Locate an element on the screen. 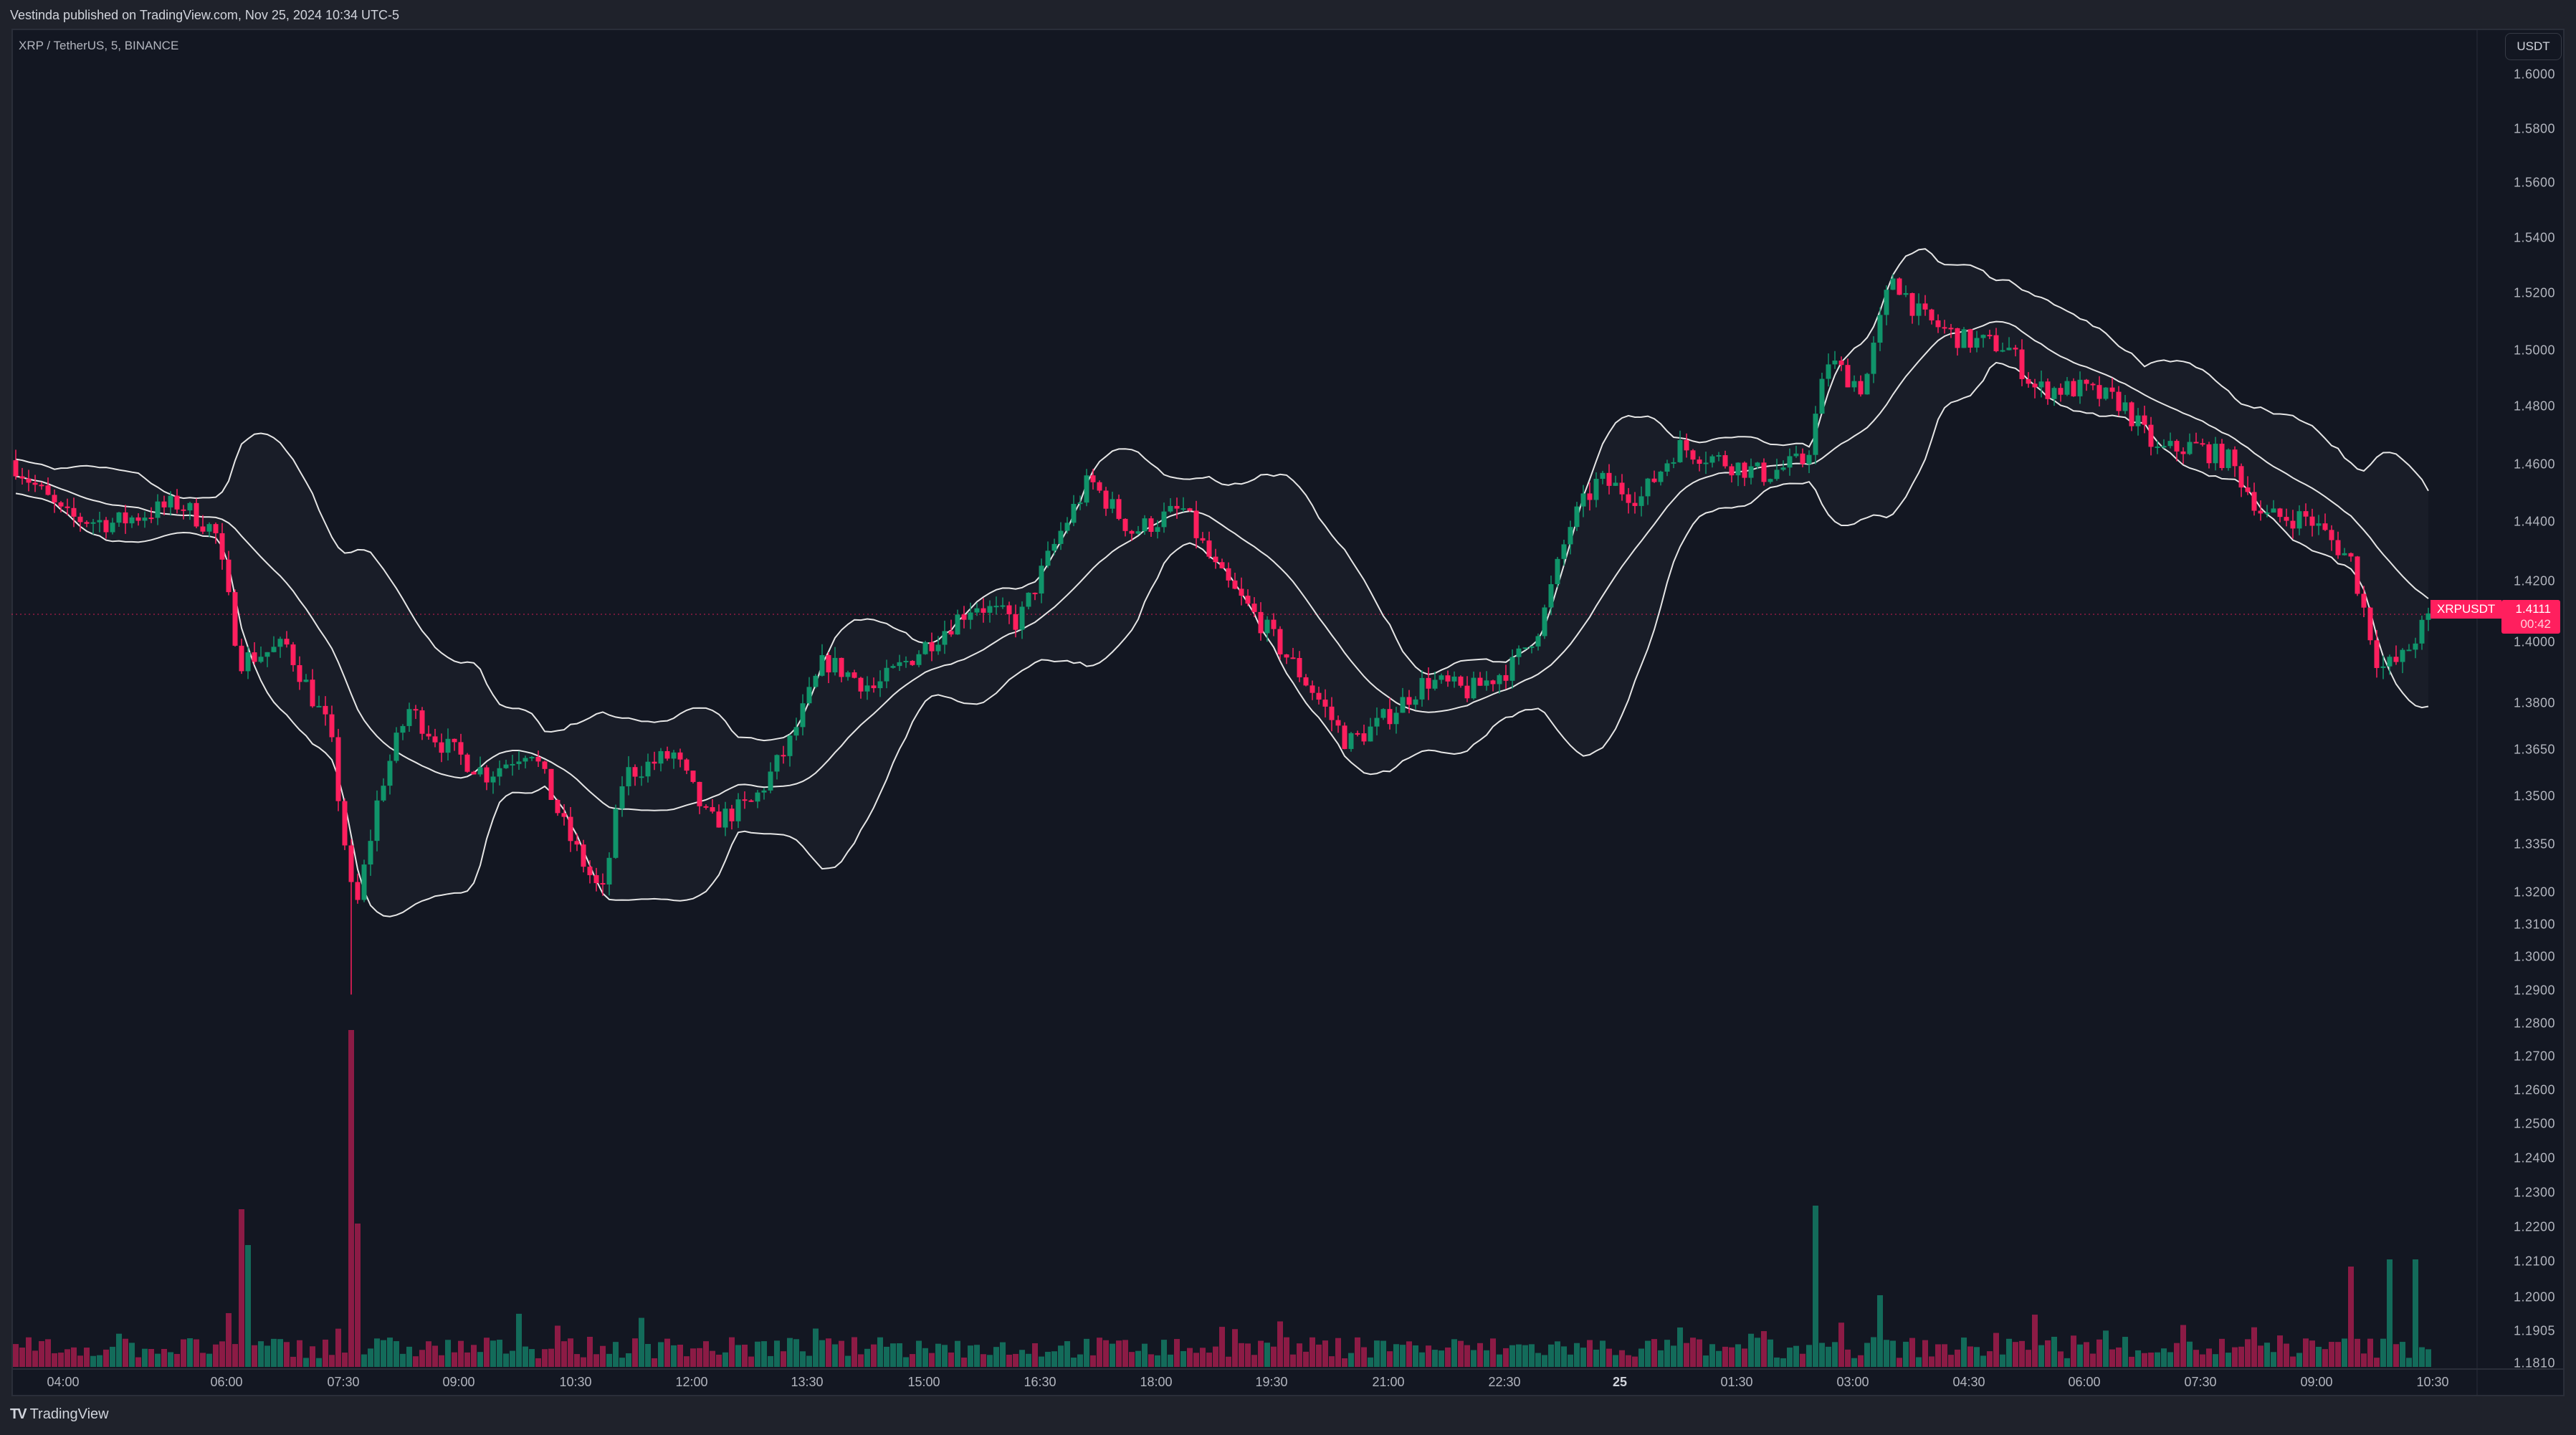 Image resolution: width=2576 pixels, height=1435 pixels. footer-brand: TV TradingView is located at coordinates (59, 1414).